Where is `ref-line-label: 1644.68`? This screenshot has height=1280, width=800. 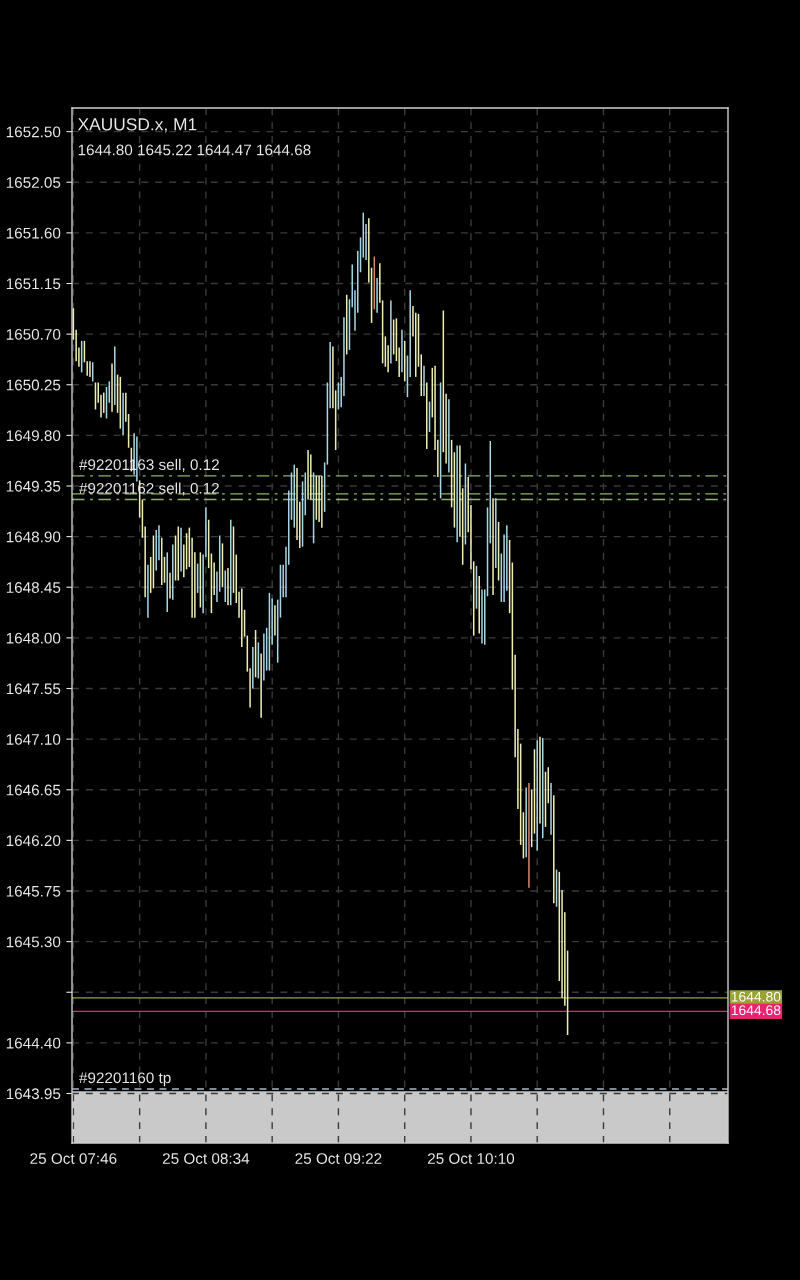
ref-line-label: 1644.68 is located at coordinates (756, 1010).